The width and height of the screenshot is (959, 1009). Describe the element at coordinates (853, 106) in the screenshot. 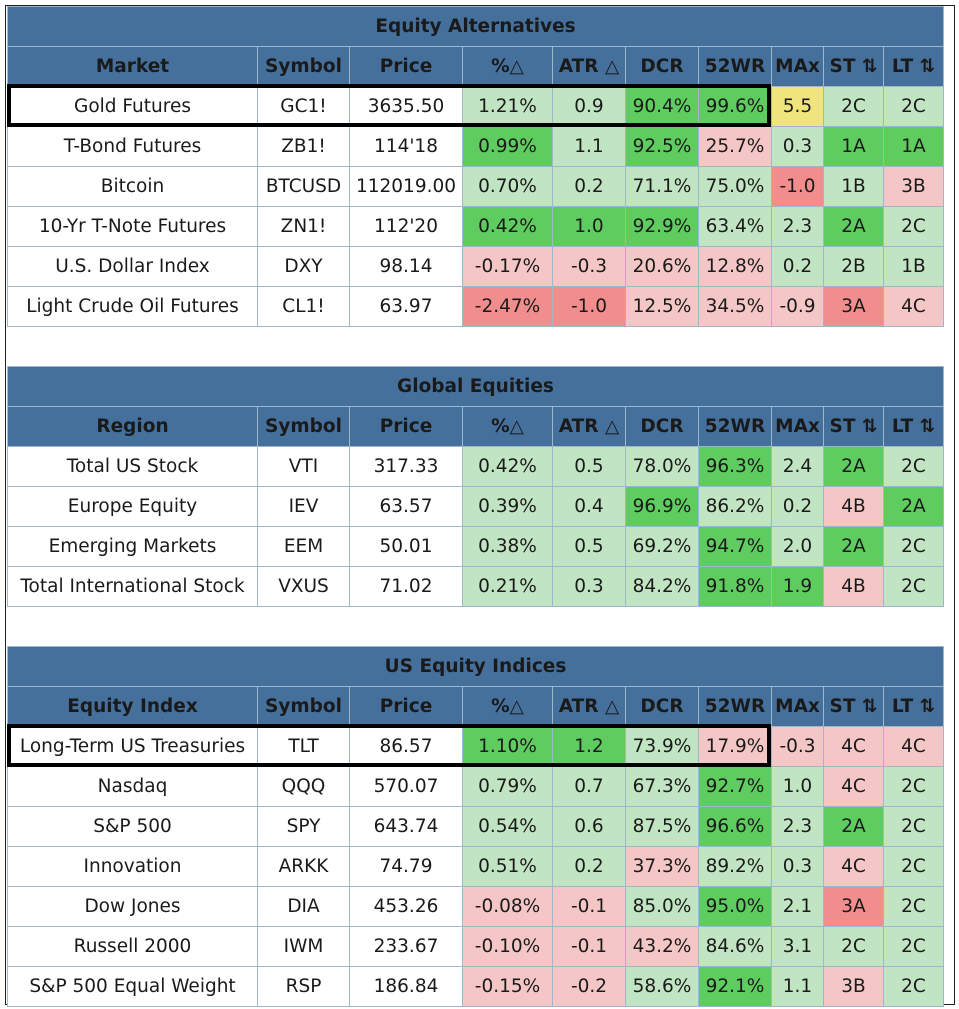

I see `cell-st: 2C` at that location.